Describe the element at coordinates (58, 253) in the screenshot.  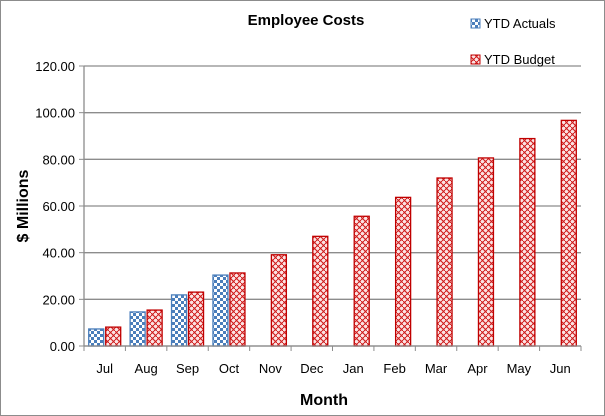
I see `y-tick-label: 40.00` at that location.